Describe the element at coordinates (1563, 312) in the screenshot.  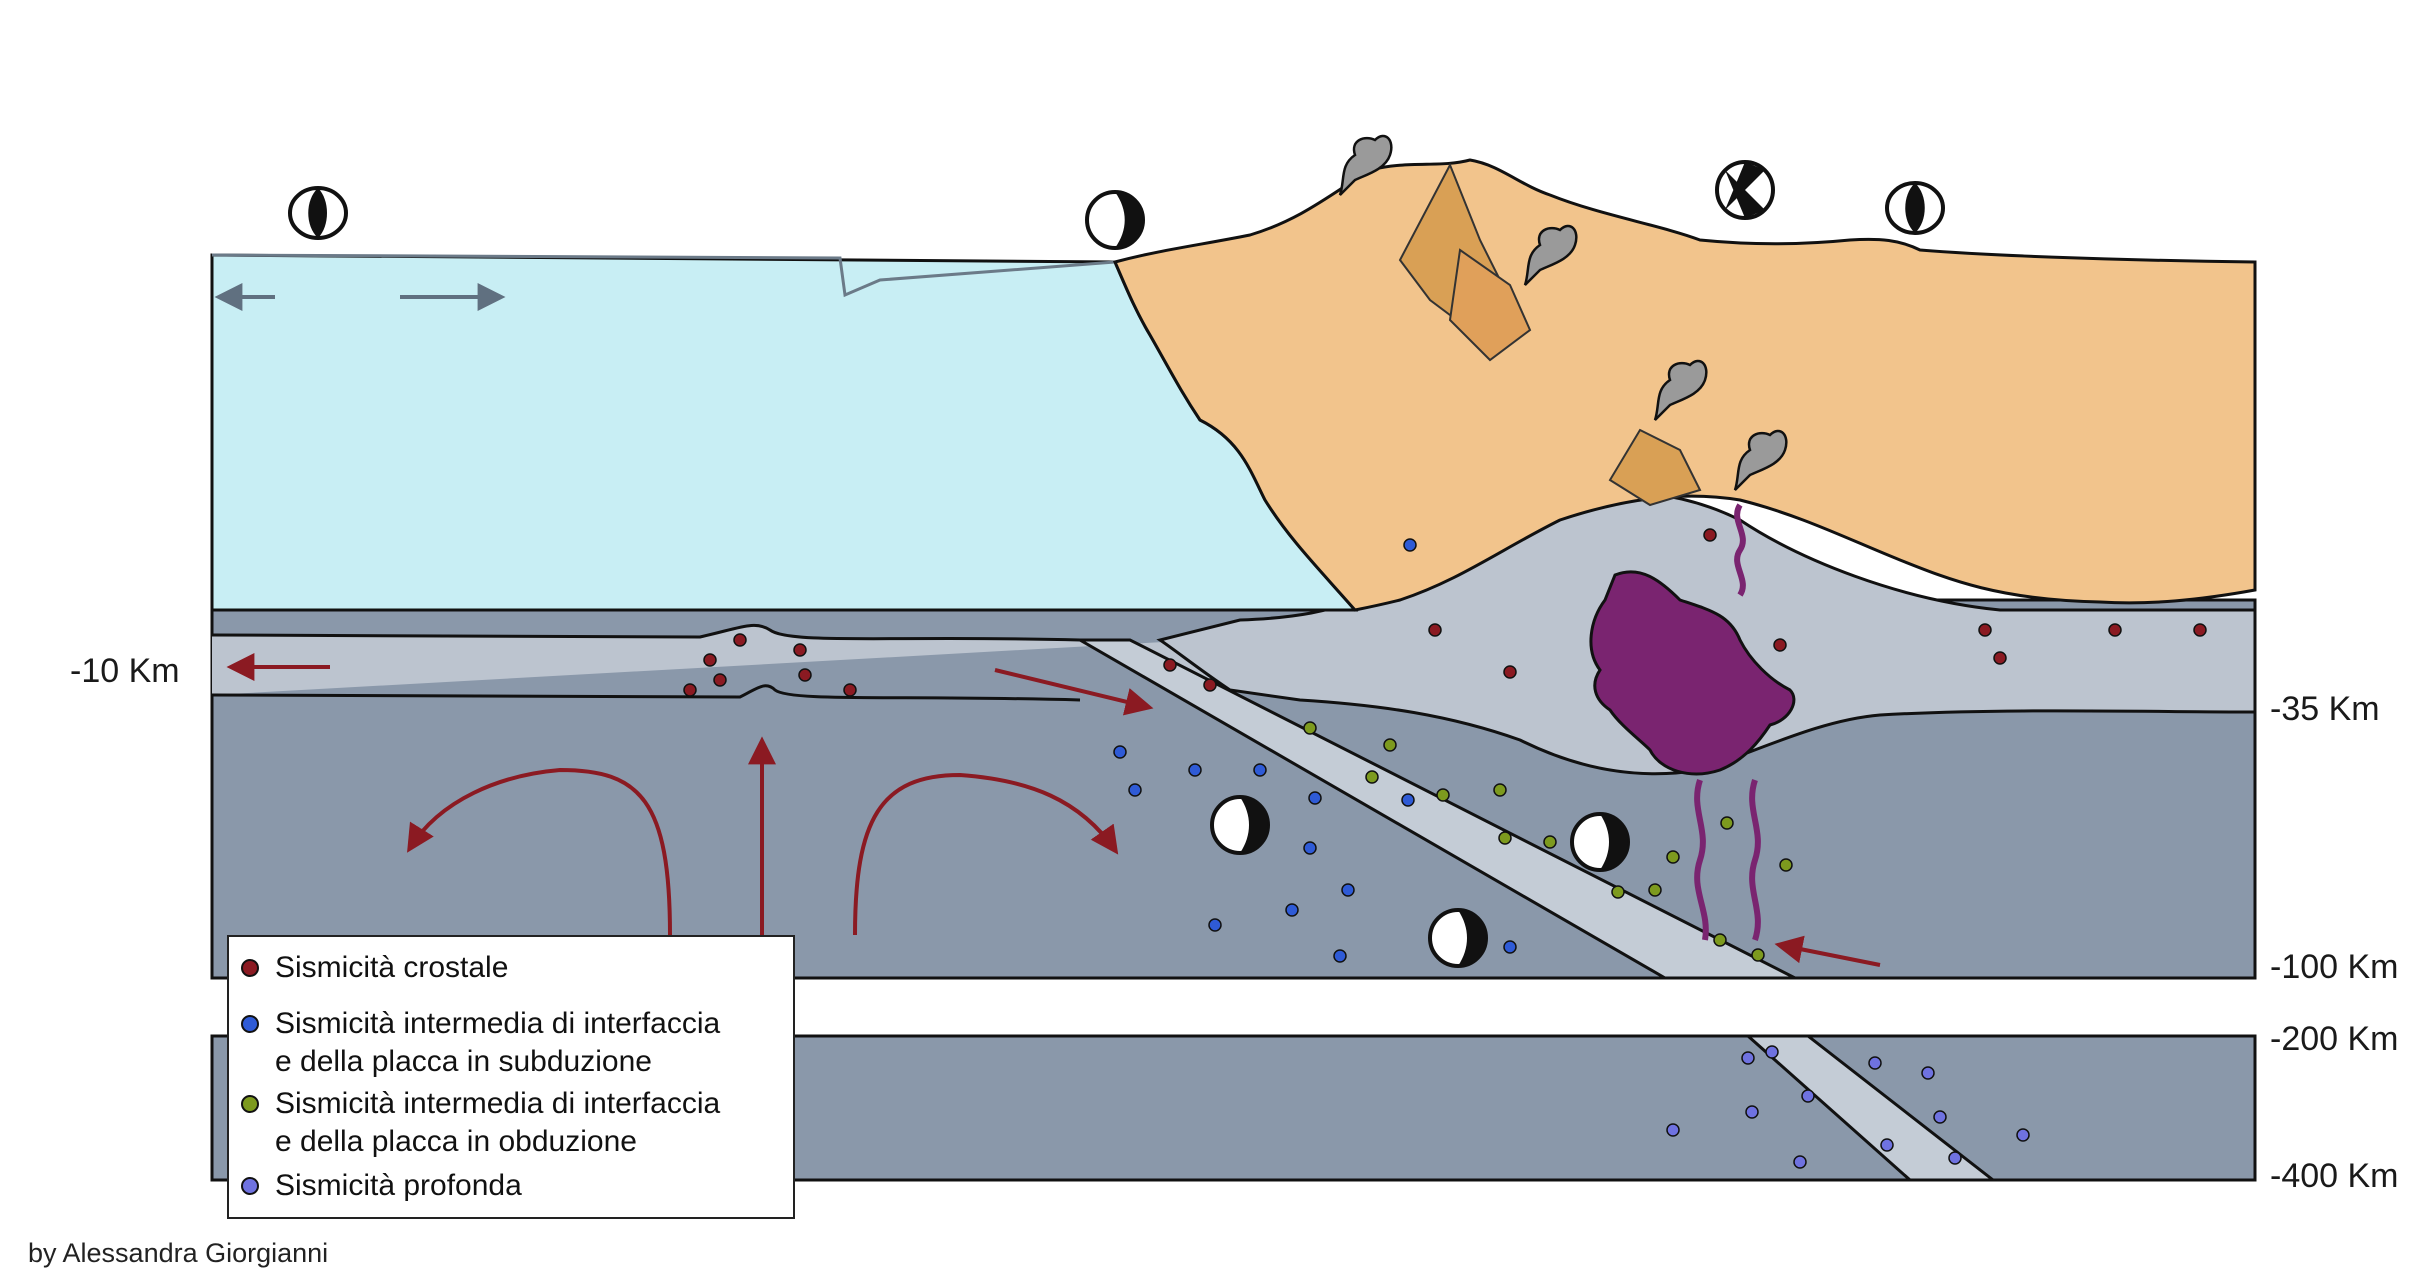
I see `volcanic-plumes` at that location.